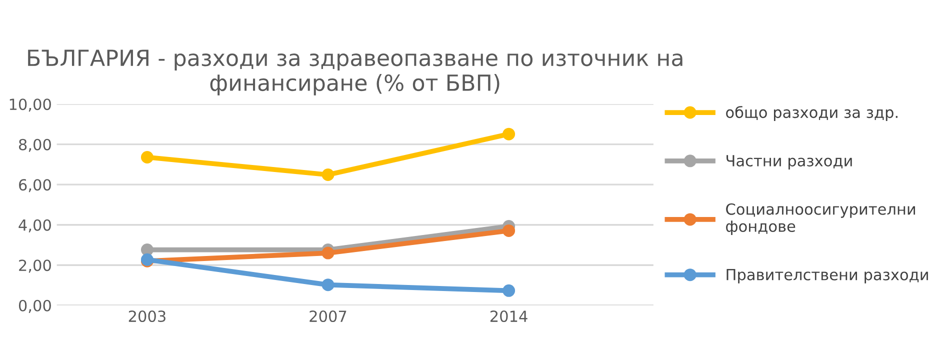 Image resolution: width=947 pixels, height=347 pixels. I want to click on legend-label: общо разходи за здр., so click(812, 114).